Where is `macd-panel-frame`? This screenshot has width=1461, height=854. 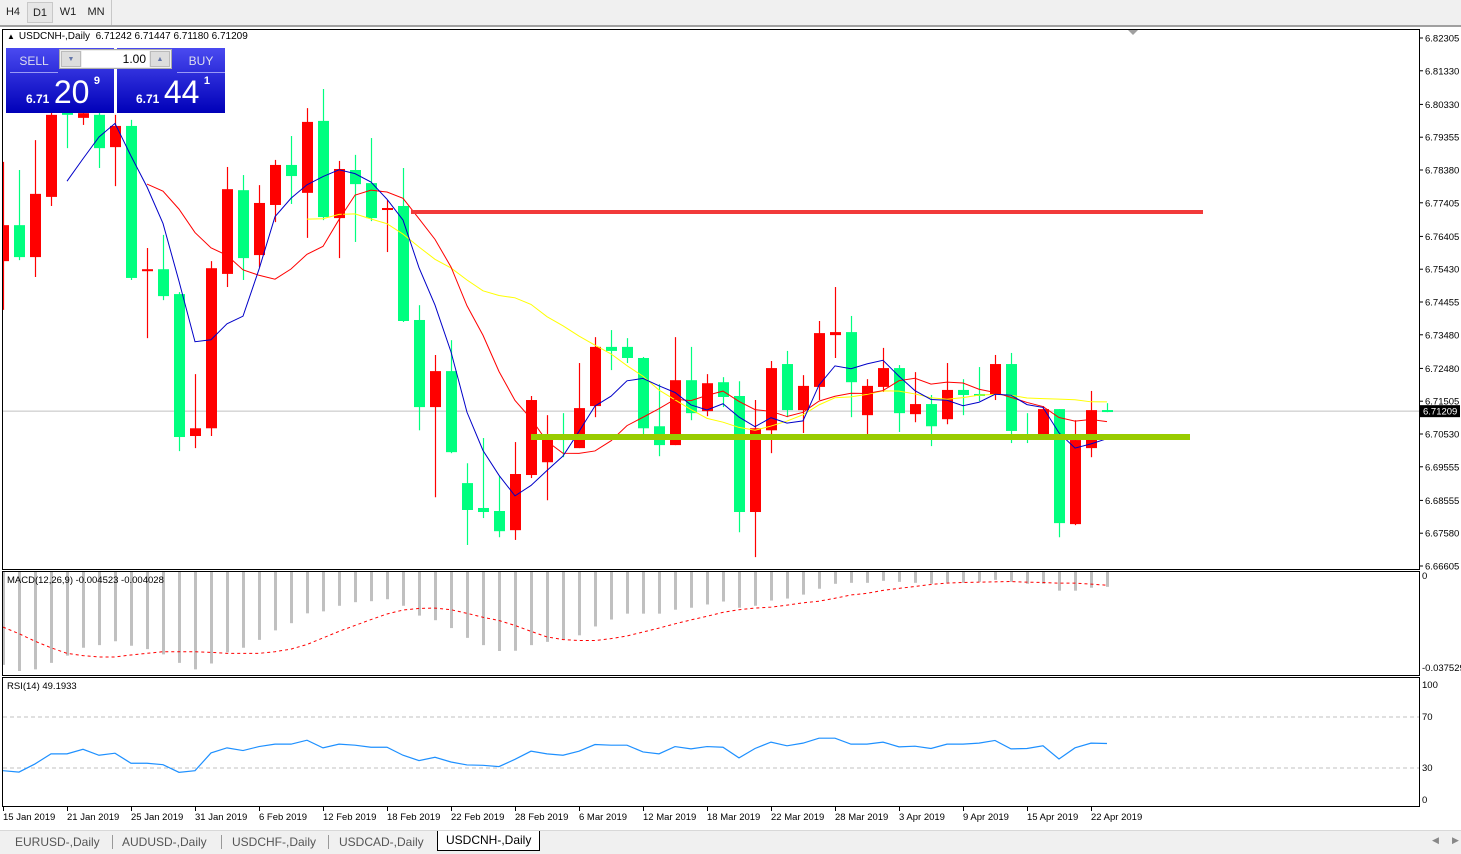 macd-panel-frame is located at coordinates (711, 623).